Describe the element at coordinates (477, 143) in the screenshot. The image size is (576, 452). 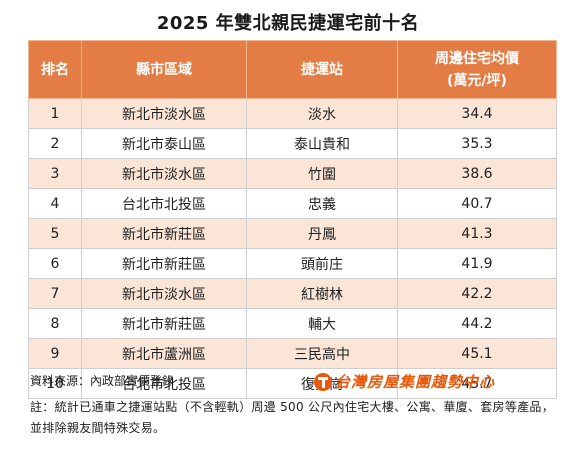
I see `price-cell: 35.3` at that location.